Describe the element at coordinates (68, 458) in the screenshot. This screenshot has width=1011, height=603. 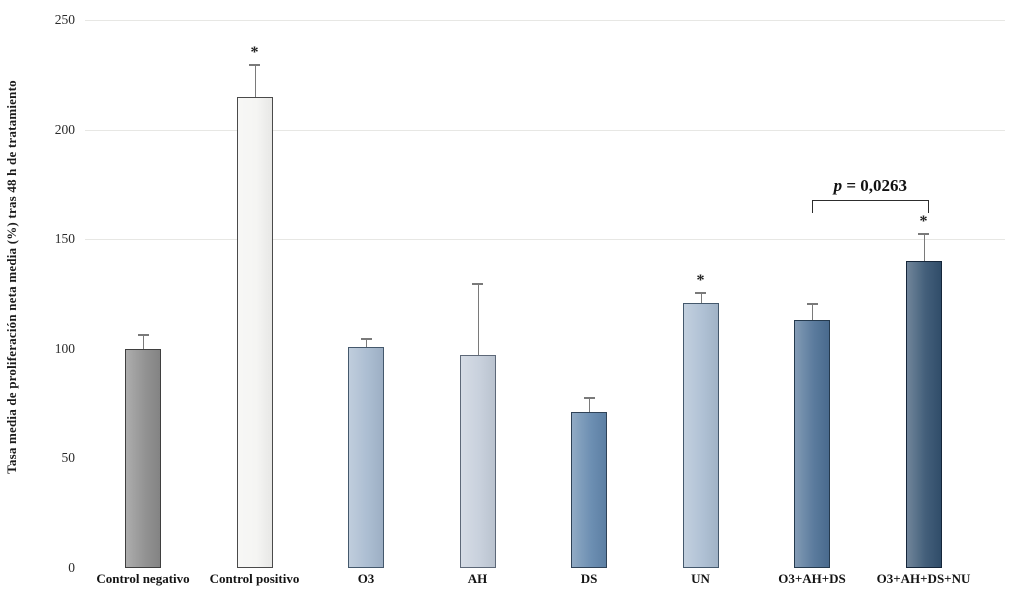
I see `y-tick-label: 50` at that location.